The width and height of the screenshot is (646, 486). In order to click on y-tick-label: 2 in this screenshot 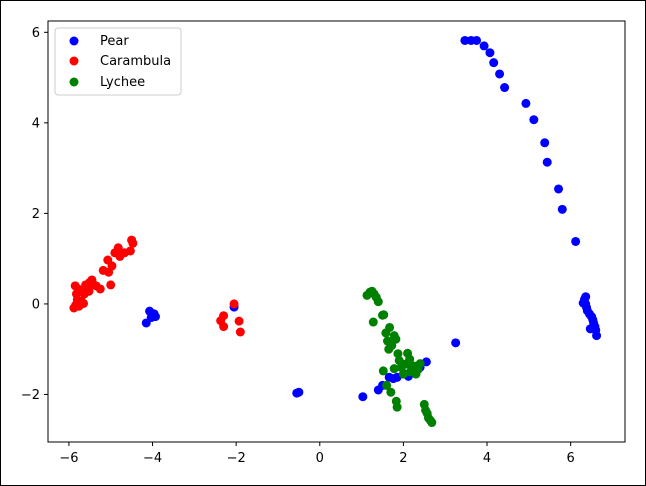, I will do `click(36, 214)`.